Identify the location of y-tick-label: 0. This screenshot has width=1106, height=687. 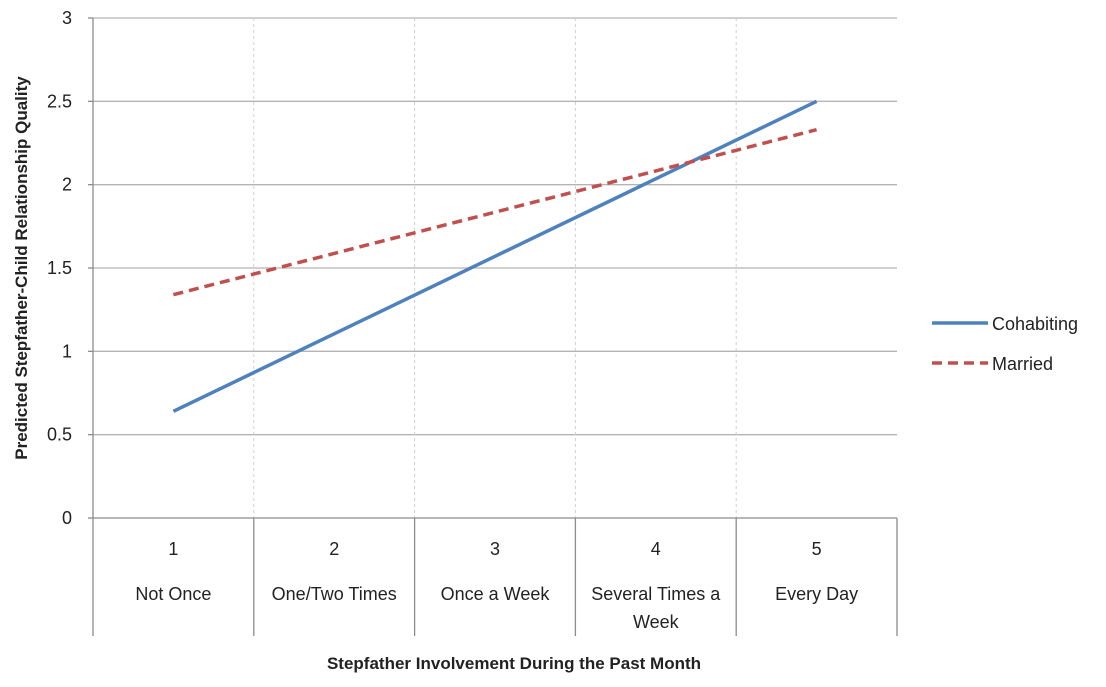
(67, 518).